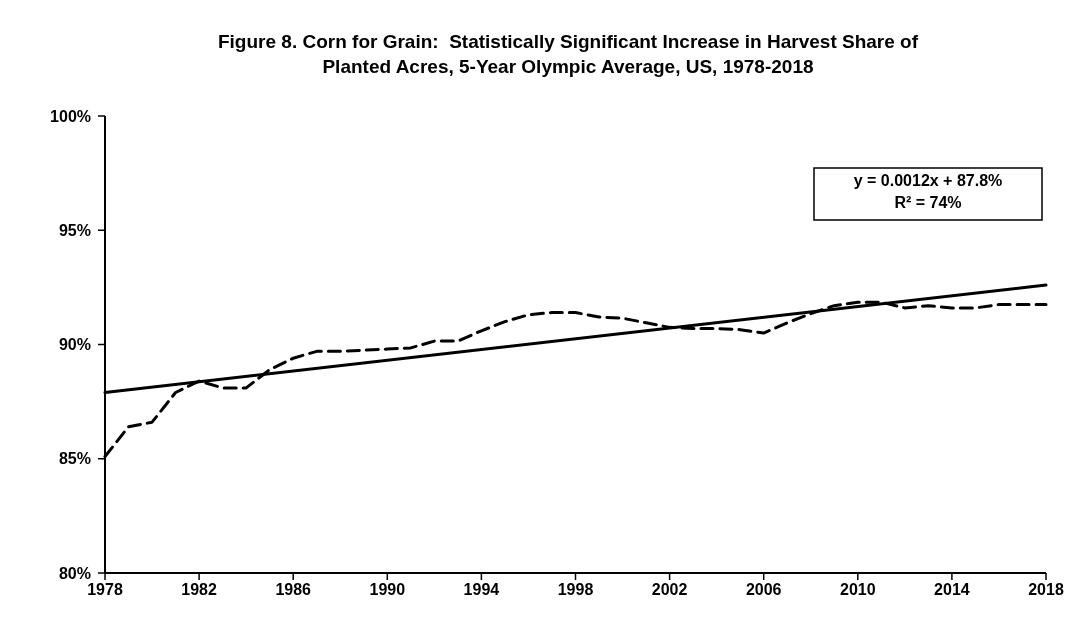 The width and height of the screenshot is (1078, 642). I want to click on annotation: y = 0.0012x + 87.8%, so click(928, 180).